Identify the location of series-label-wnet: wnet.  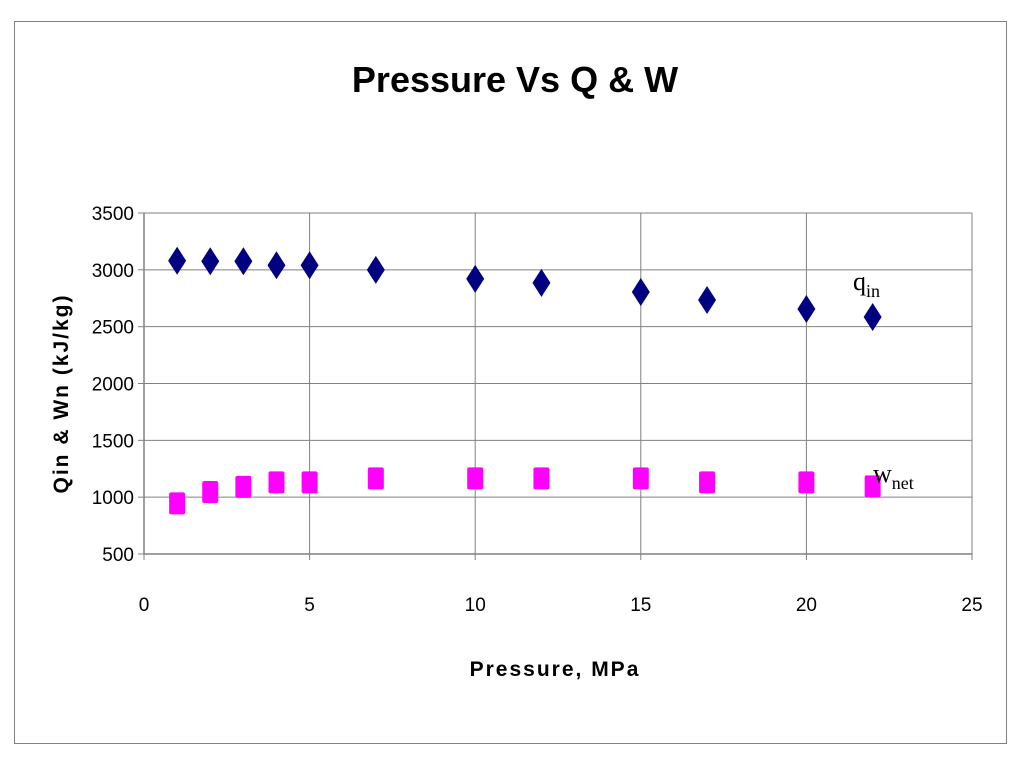
(893, 476).